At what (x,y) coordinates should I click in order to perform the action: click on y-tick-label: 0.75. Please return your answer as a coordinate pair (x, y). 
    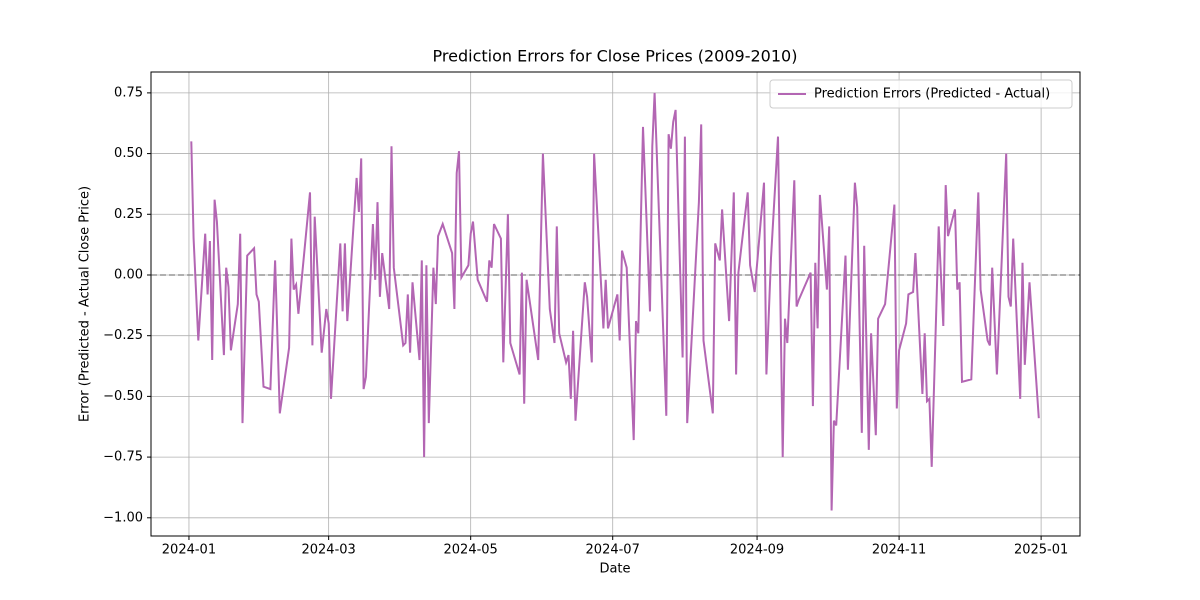
    Looking at the image, I should click on (128, 92).